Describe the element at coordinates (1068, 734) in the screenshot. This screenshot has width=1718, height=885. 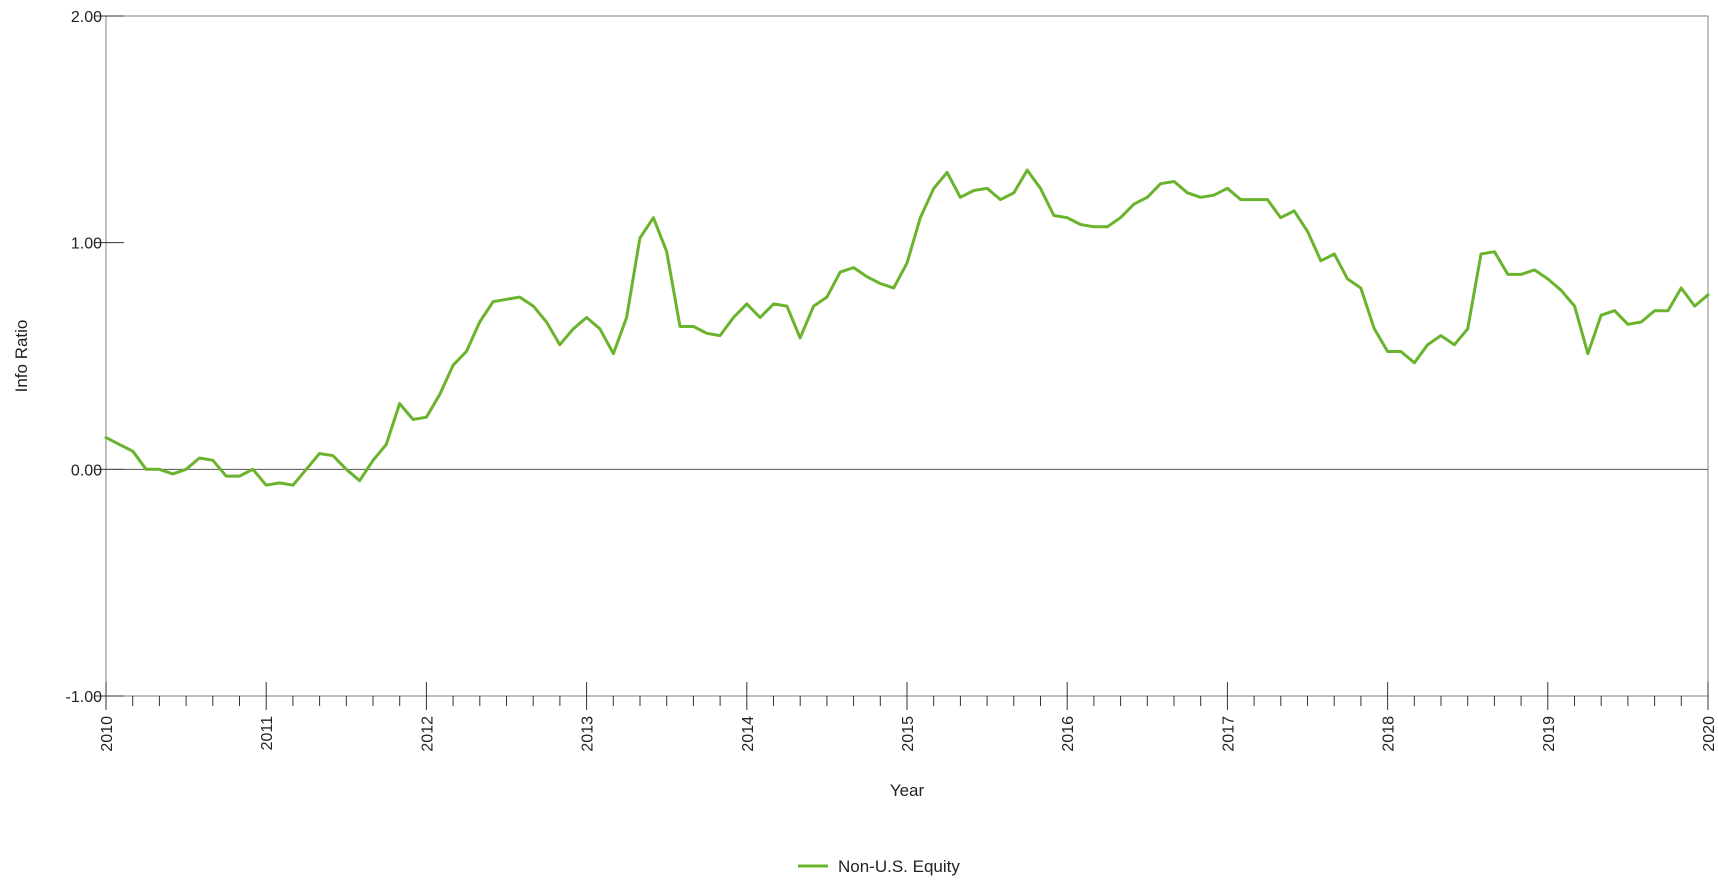
I see `x-tick-label-2016: 2016` at that location.